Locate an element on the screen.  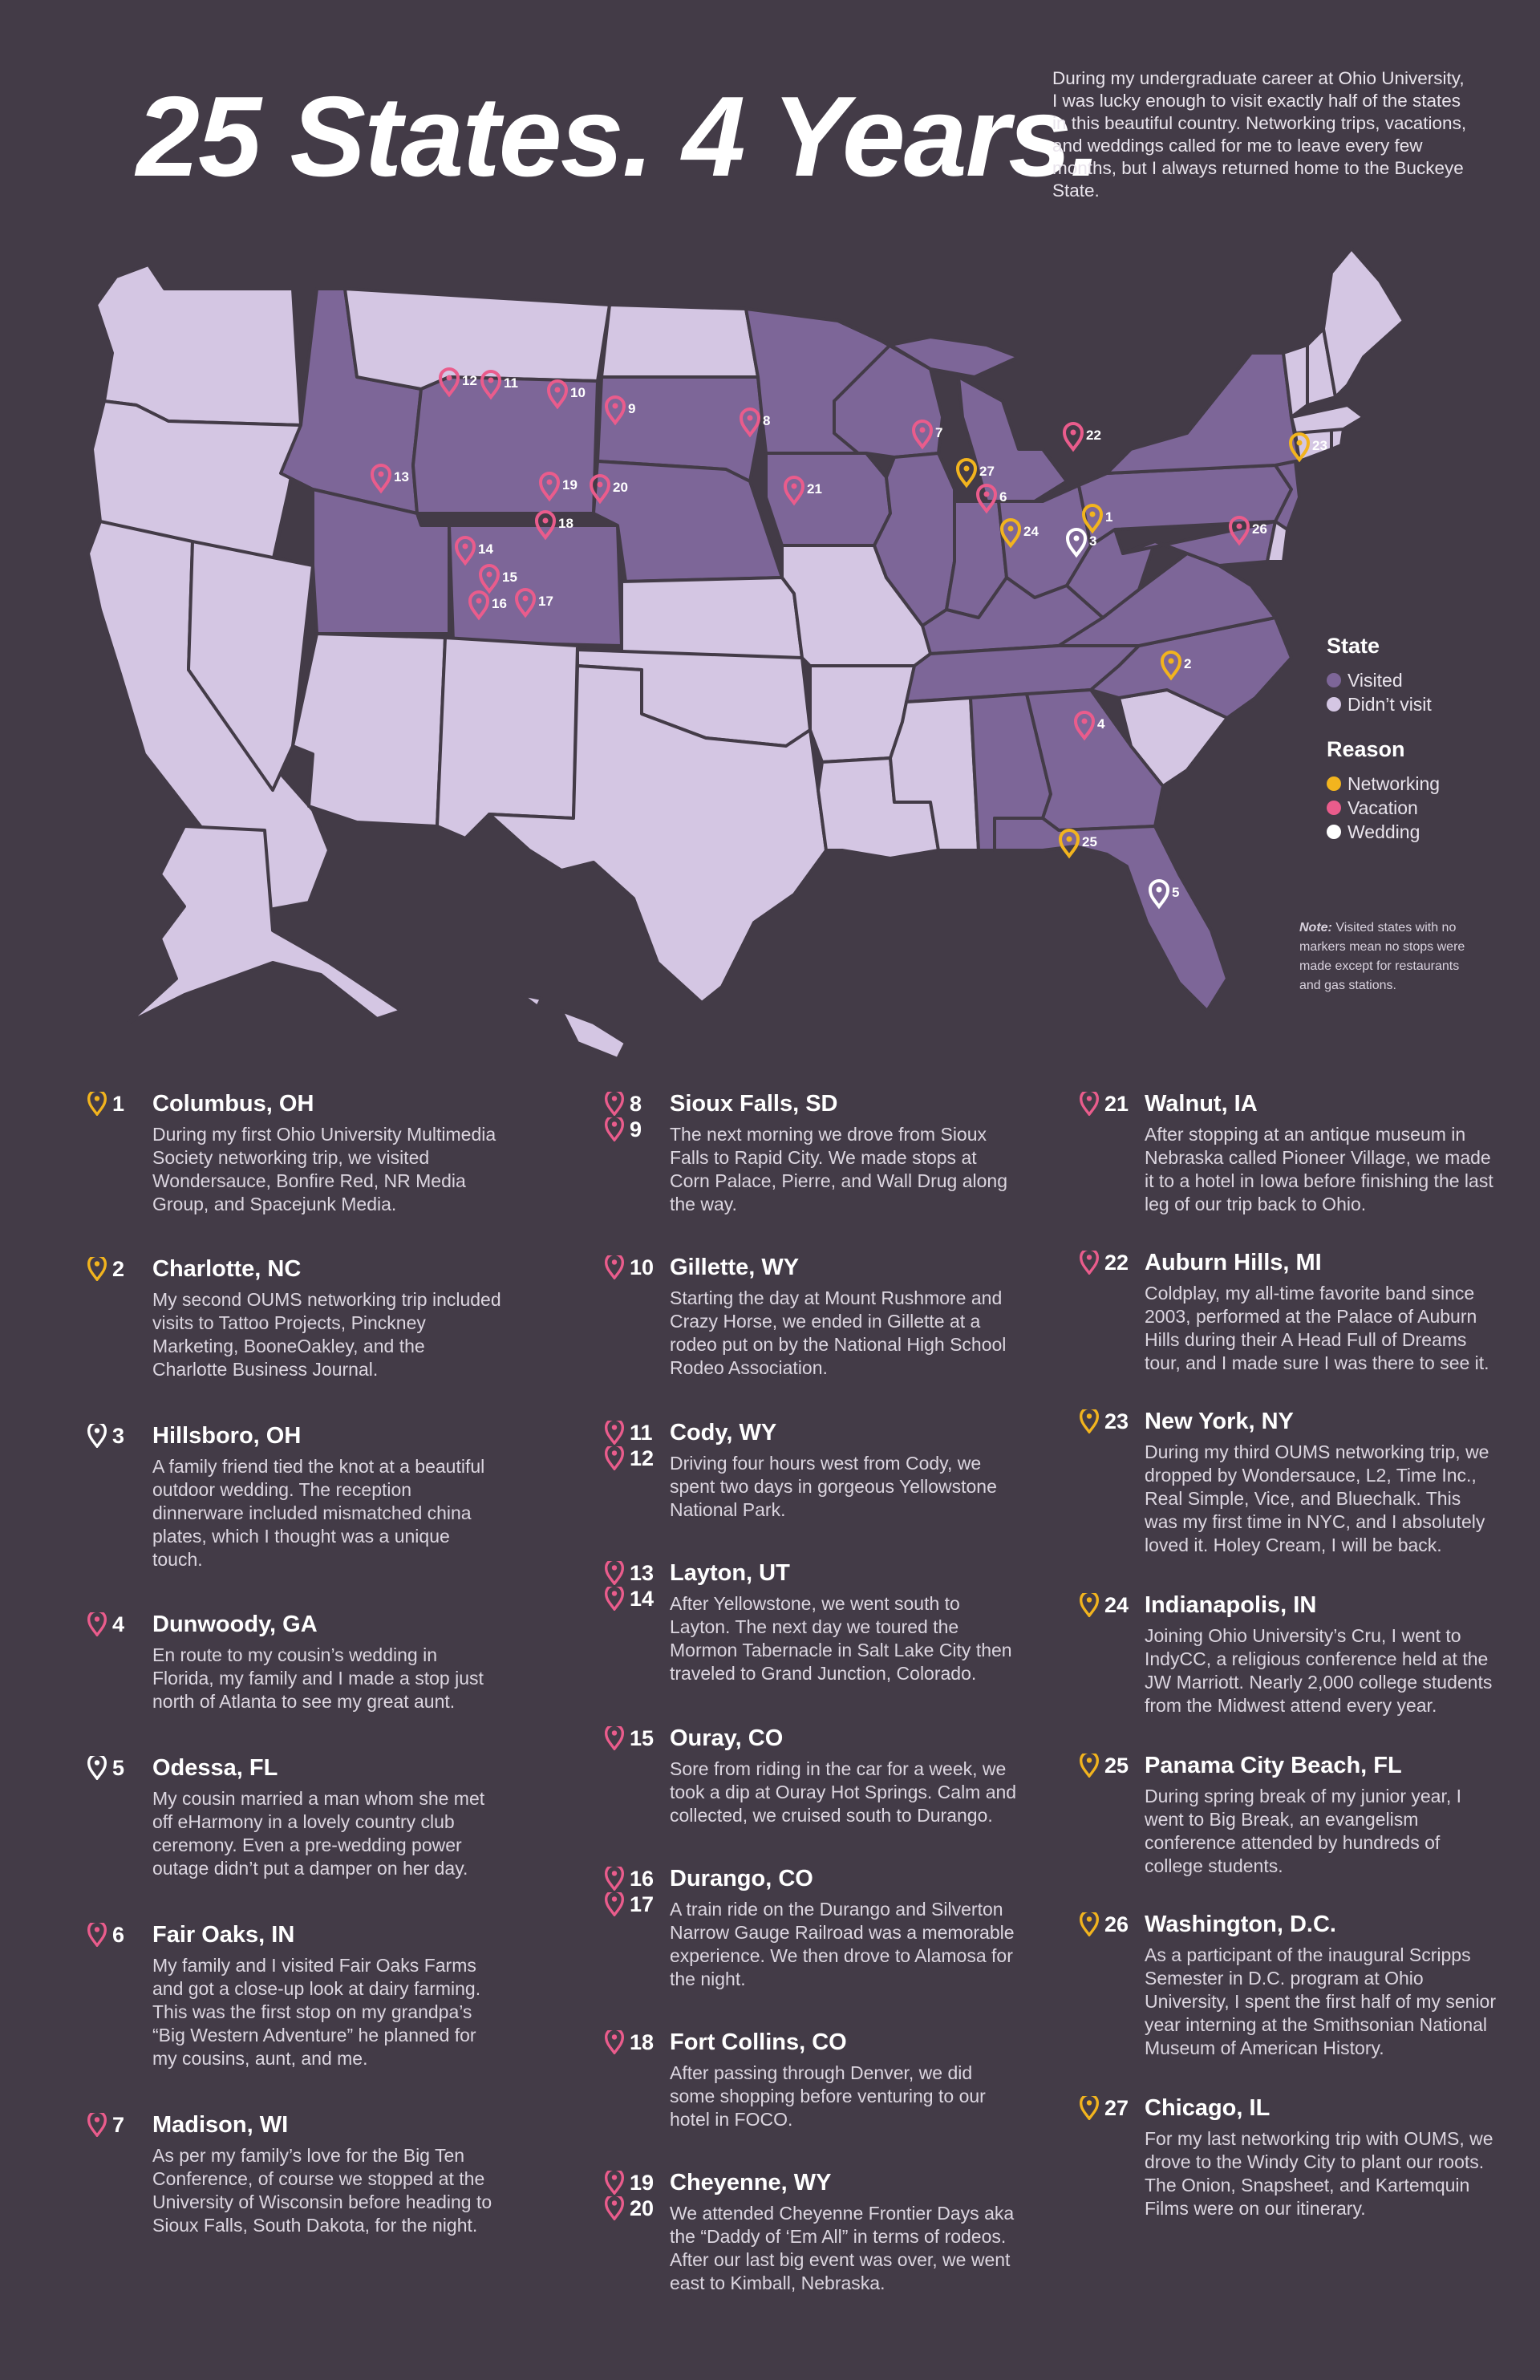
map-pin-label: 4 is located at coordinates (1101, 724).